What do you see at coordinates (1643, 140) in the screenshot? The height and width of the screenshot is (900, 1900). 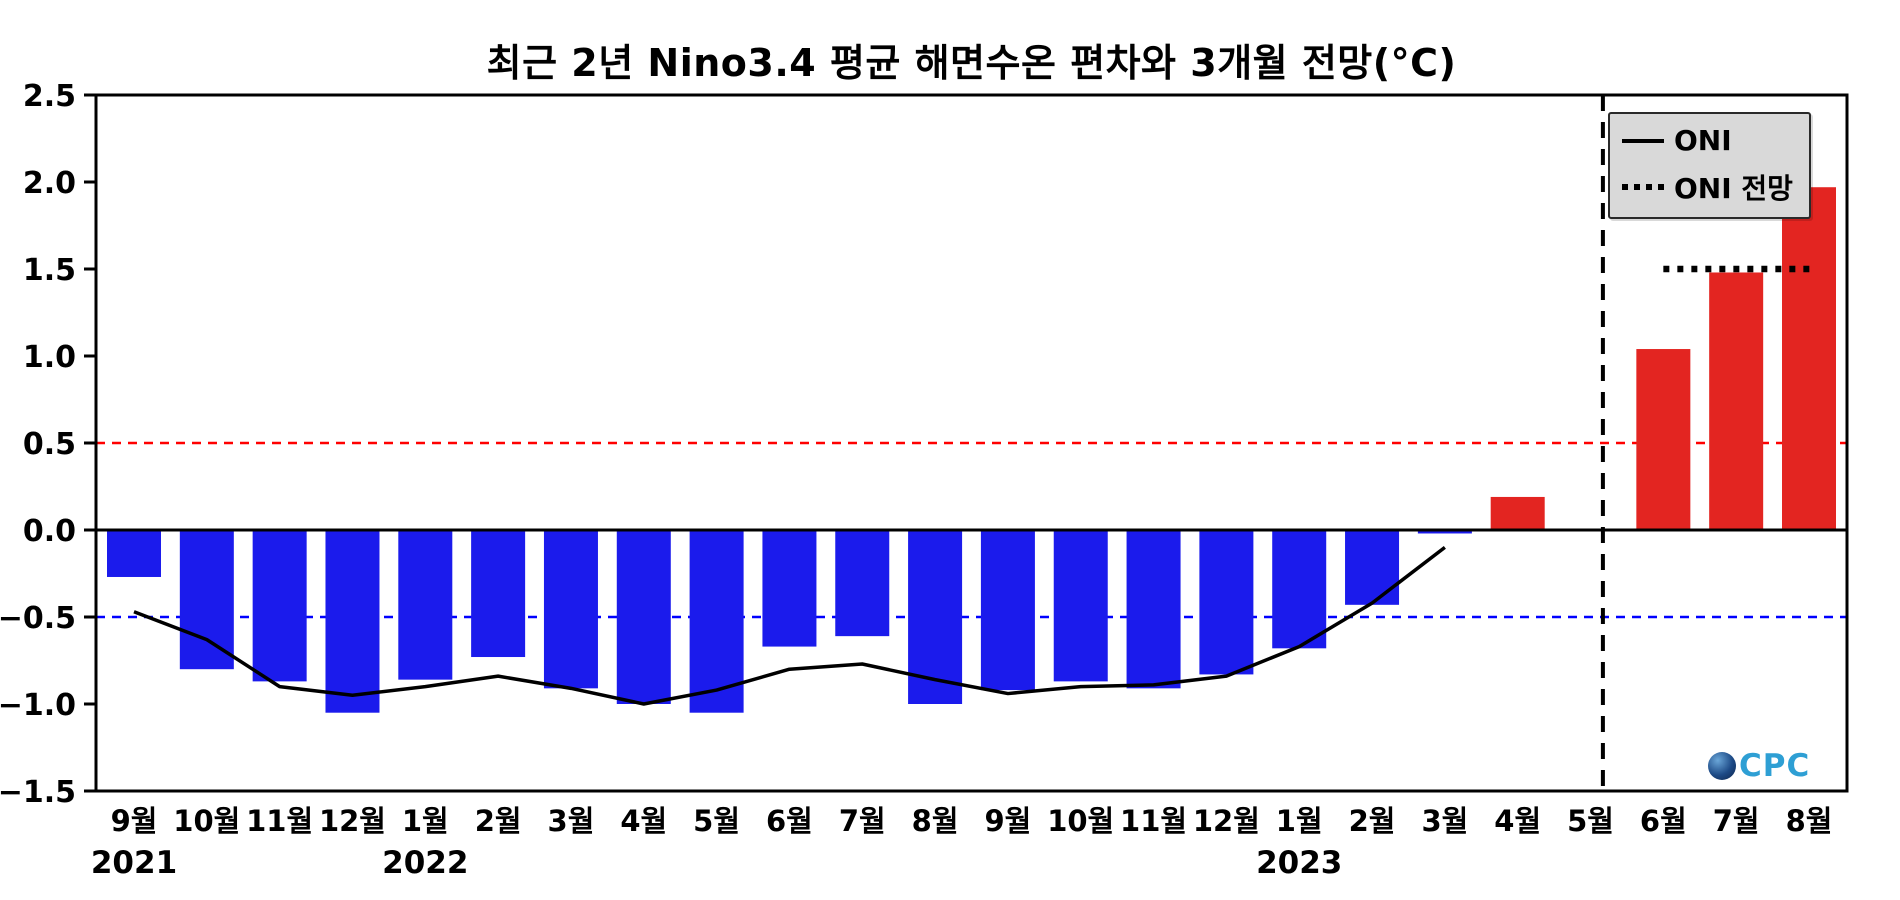 I see `oni-solid-line-swatch` at bounding box center [1643, 140].